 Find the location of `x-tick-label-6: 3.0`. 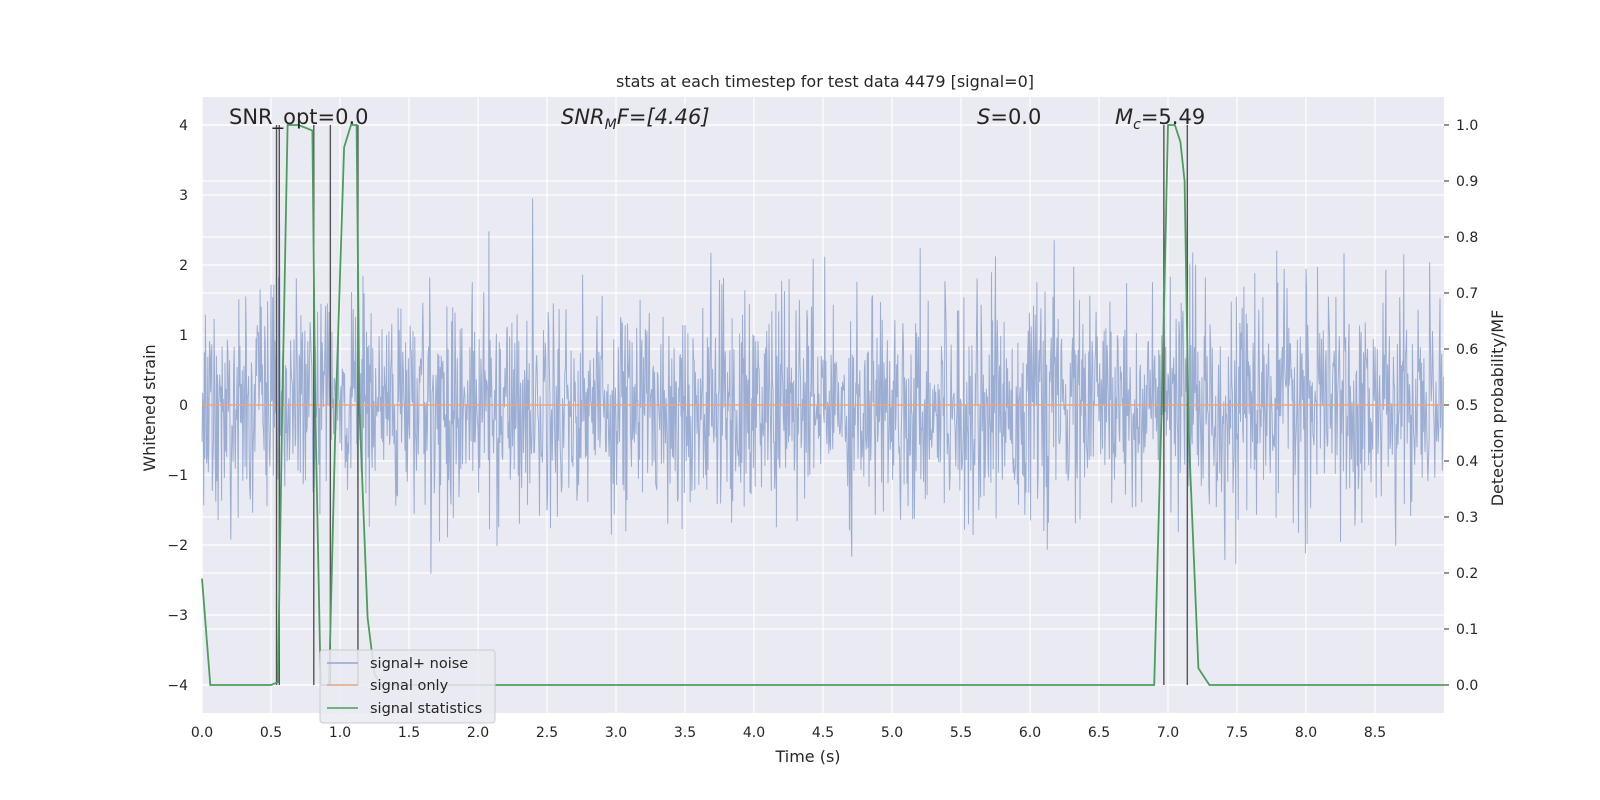

x-tick-label-6: 3.0 is located at coordinates (616, 733).